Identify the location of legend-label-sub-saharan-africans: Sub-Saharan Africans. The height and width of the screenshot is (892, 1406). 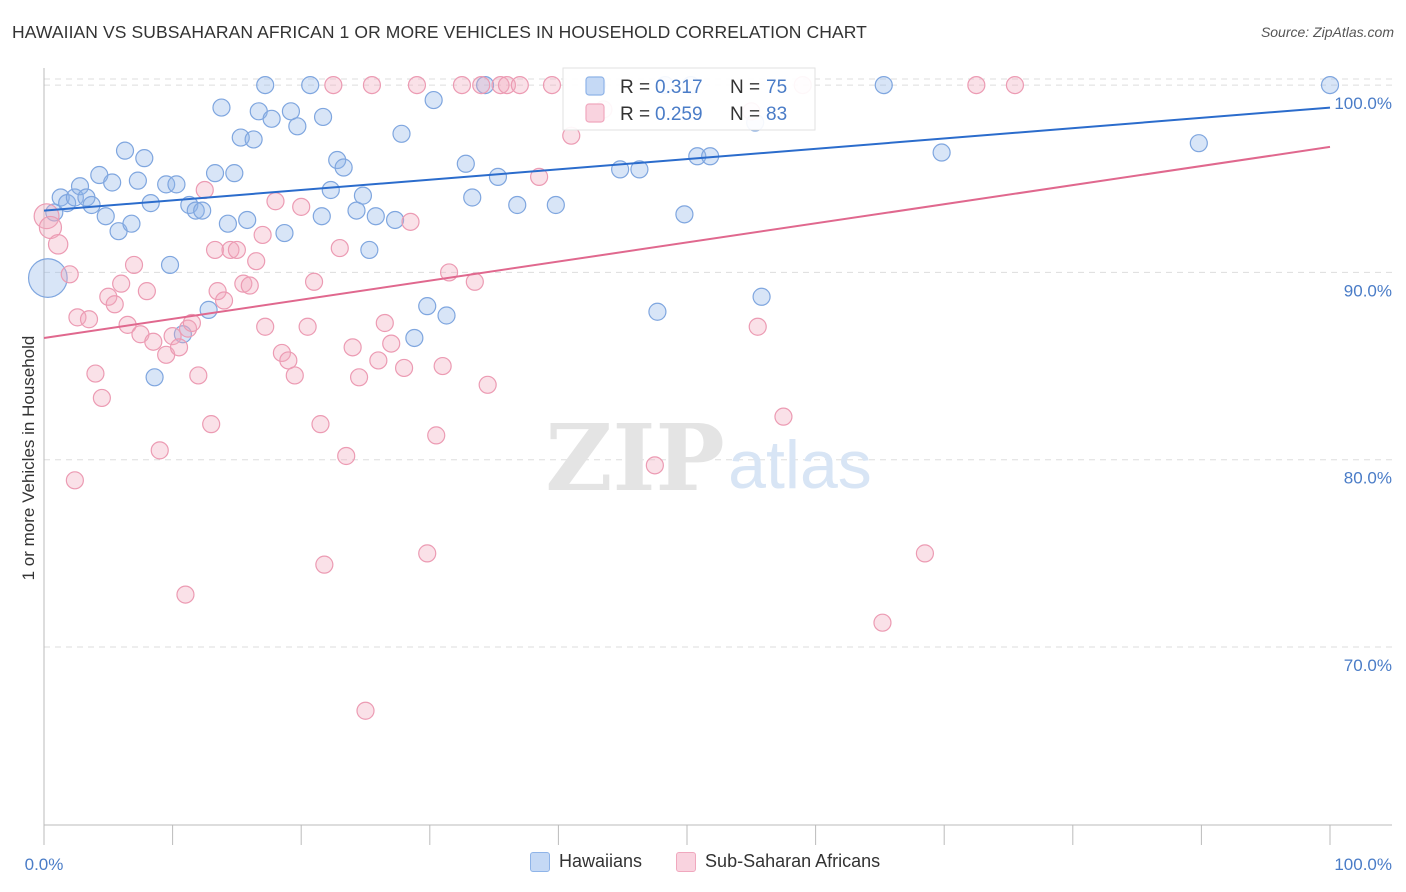
(793, 861).